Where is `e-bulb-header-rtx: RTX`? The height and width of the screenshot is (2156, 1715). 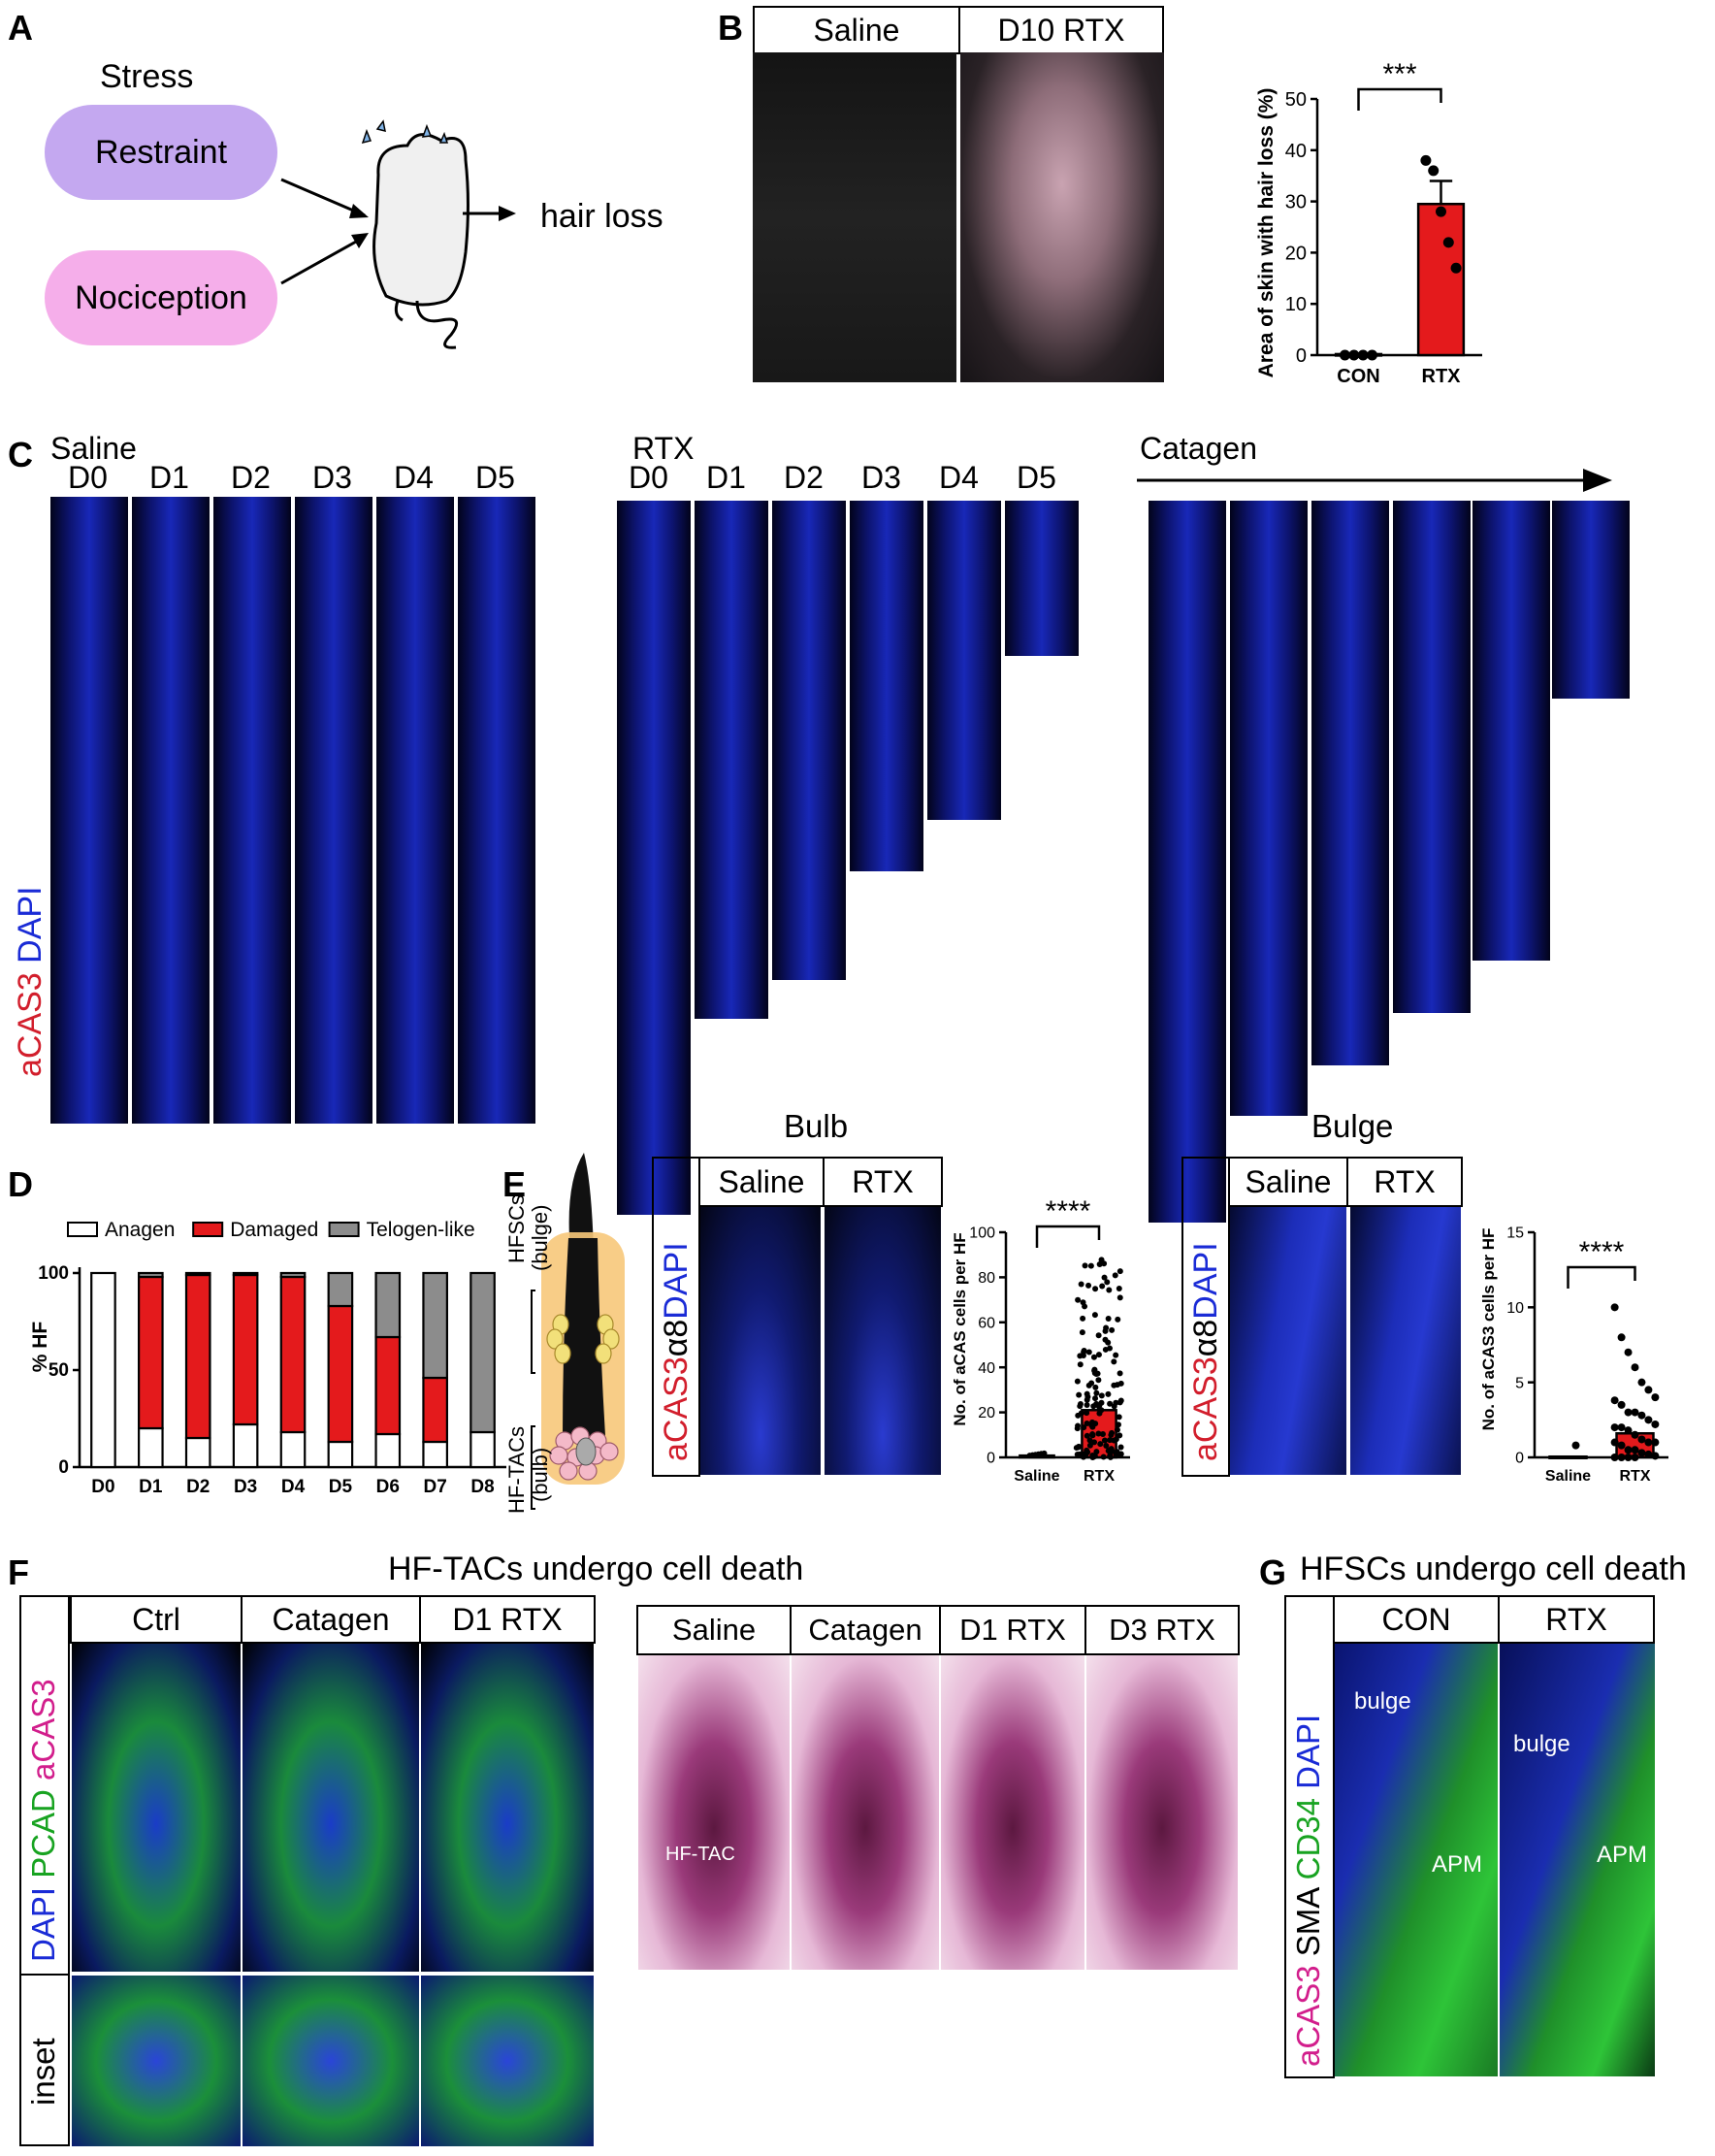
e-bulb-header-rtx: RTX is located at coordinates (883, 1182).